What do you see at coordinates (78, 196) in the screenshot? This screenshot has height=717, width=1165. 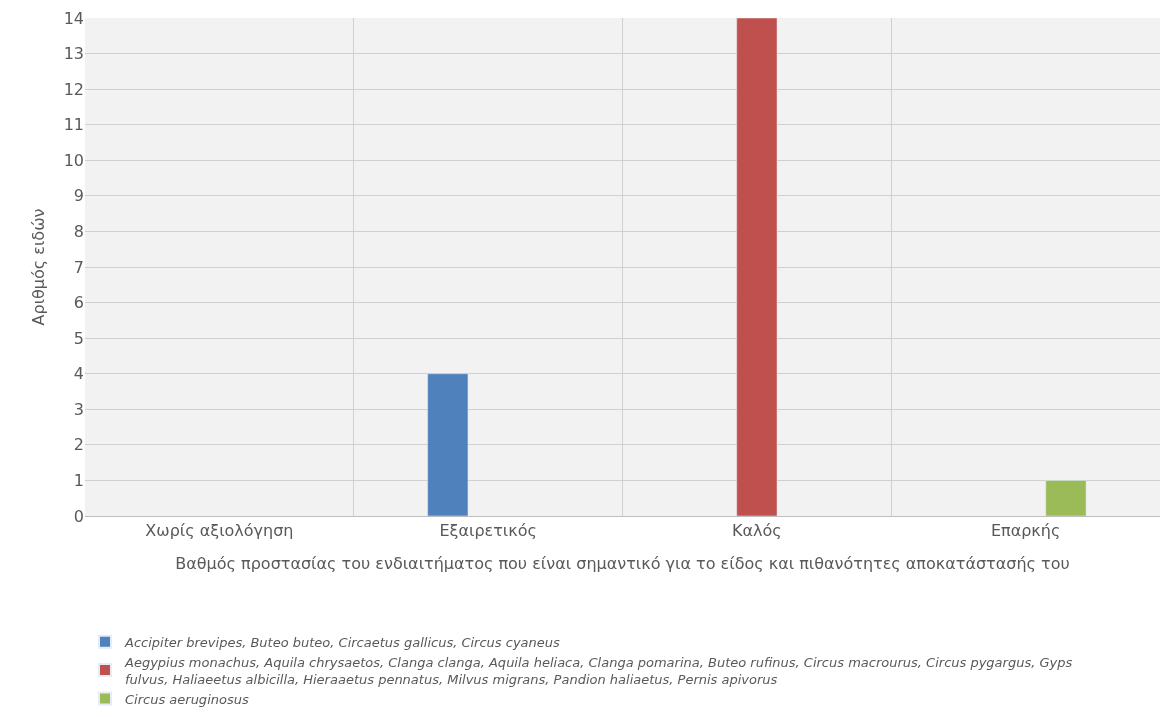 I see `y-tick-label: 9` at bounding box center [78, 196].